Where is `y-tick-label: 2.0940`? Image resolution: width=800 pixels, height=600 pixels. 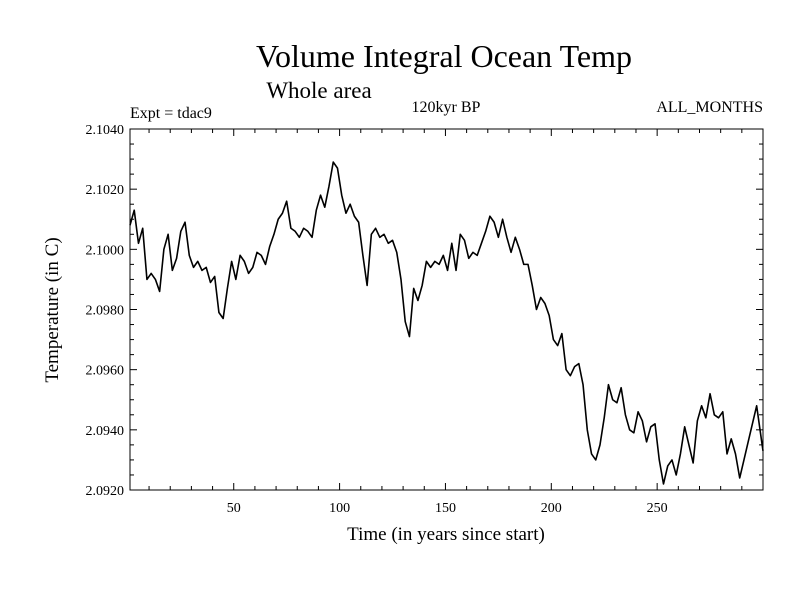 y-tick-label: 2.0940 is located at coordinates (105, 431).